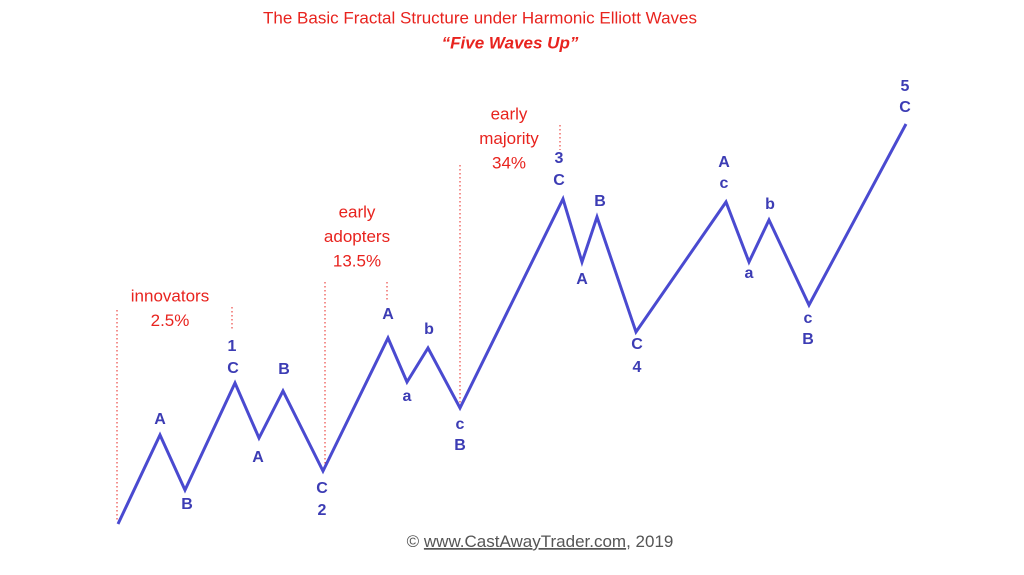  Describe the element at coordinates (649, 541) in the screenshot. I see `footer-year: , 2019` at that location.